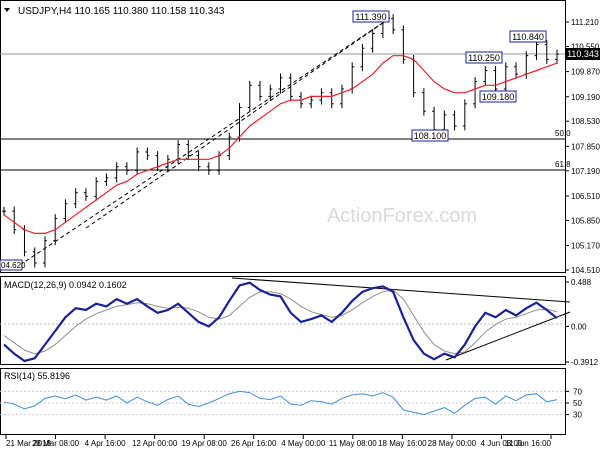 Image resolution: width=600 pixels, height=455 pixels. What do you see at coordinates (65, 285) in the screenshot?
I see `macd-title: MACD(12,26,9) 0.0942 0.1602` at bounding box center [65, 285].